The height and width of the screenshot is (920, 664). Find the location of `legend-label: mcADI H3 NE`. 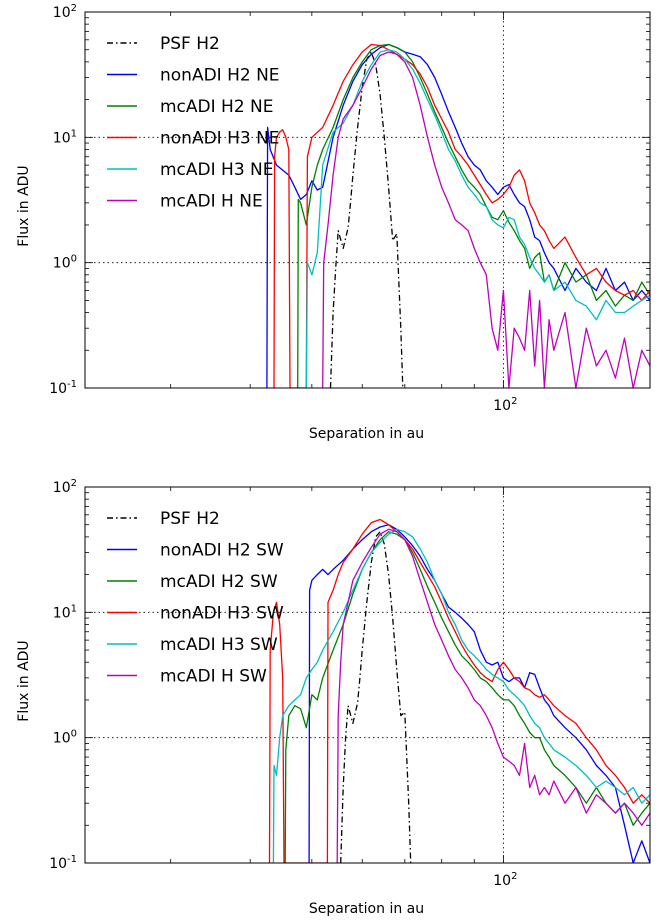

legend-label: mcADI H3 NE is located at coordinates (217, 170).